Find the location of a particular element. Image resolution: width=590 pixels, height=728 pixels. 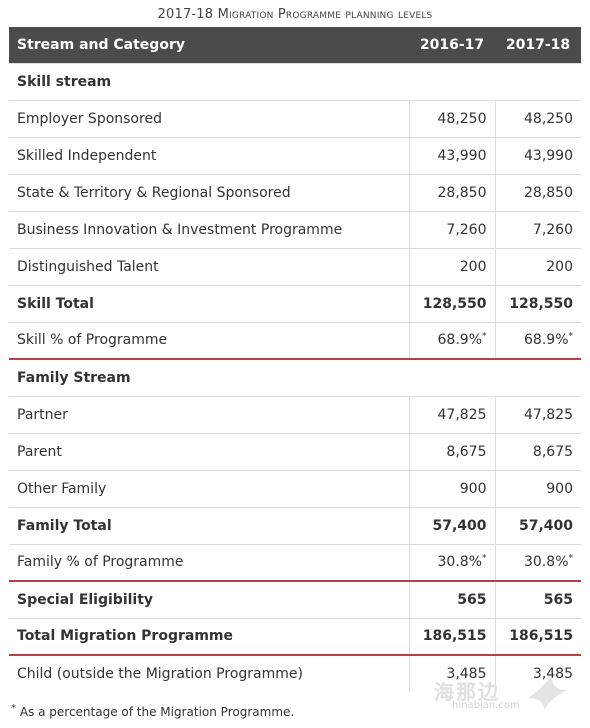

table-header-row: Stream and Category 2016-17 2017-18 is located at coordinates (295, 45).